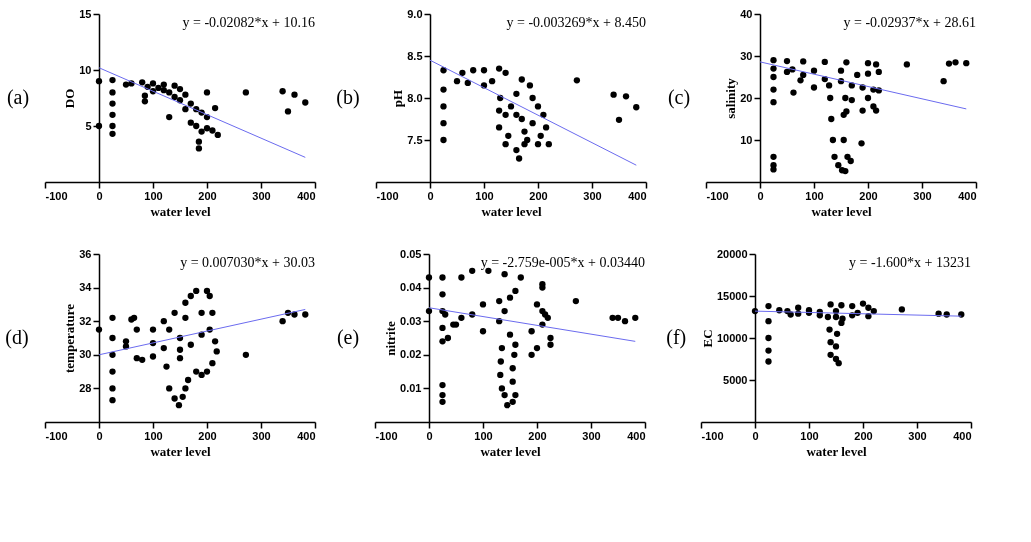  What do you see at coordinates (562, 262) in the screenshot?
I see `annotation: y = -2.759e-005*x + 0.03440` at bounding box center [562, 262].